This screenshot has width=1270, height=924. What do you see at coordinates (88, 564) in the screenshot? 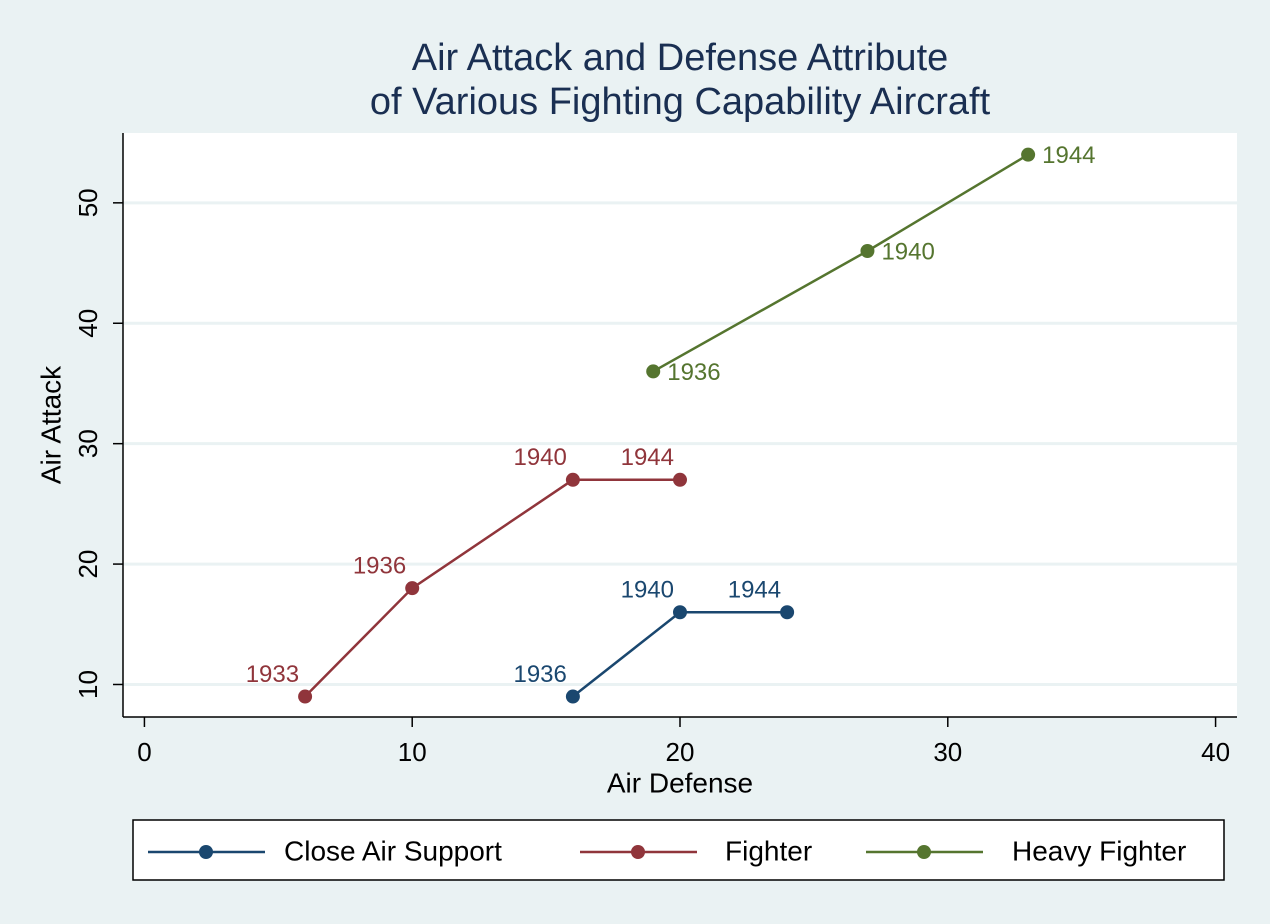
I see `y-tick-label: 20` at bounding box center [88, 564].